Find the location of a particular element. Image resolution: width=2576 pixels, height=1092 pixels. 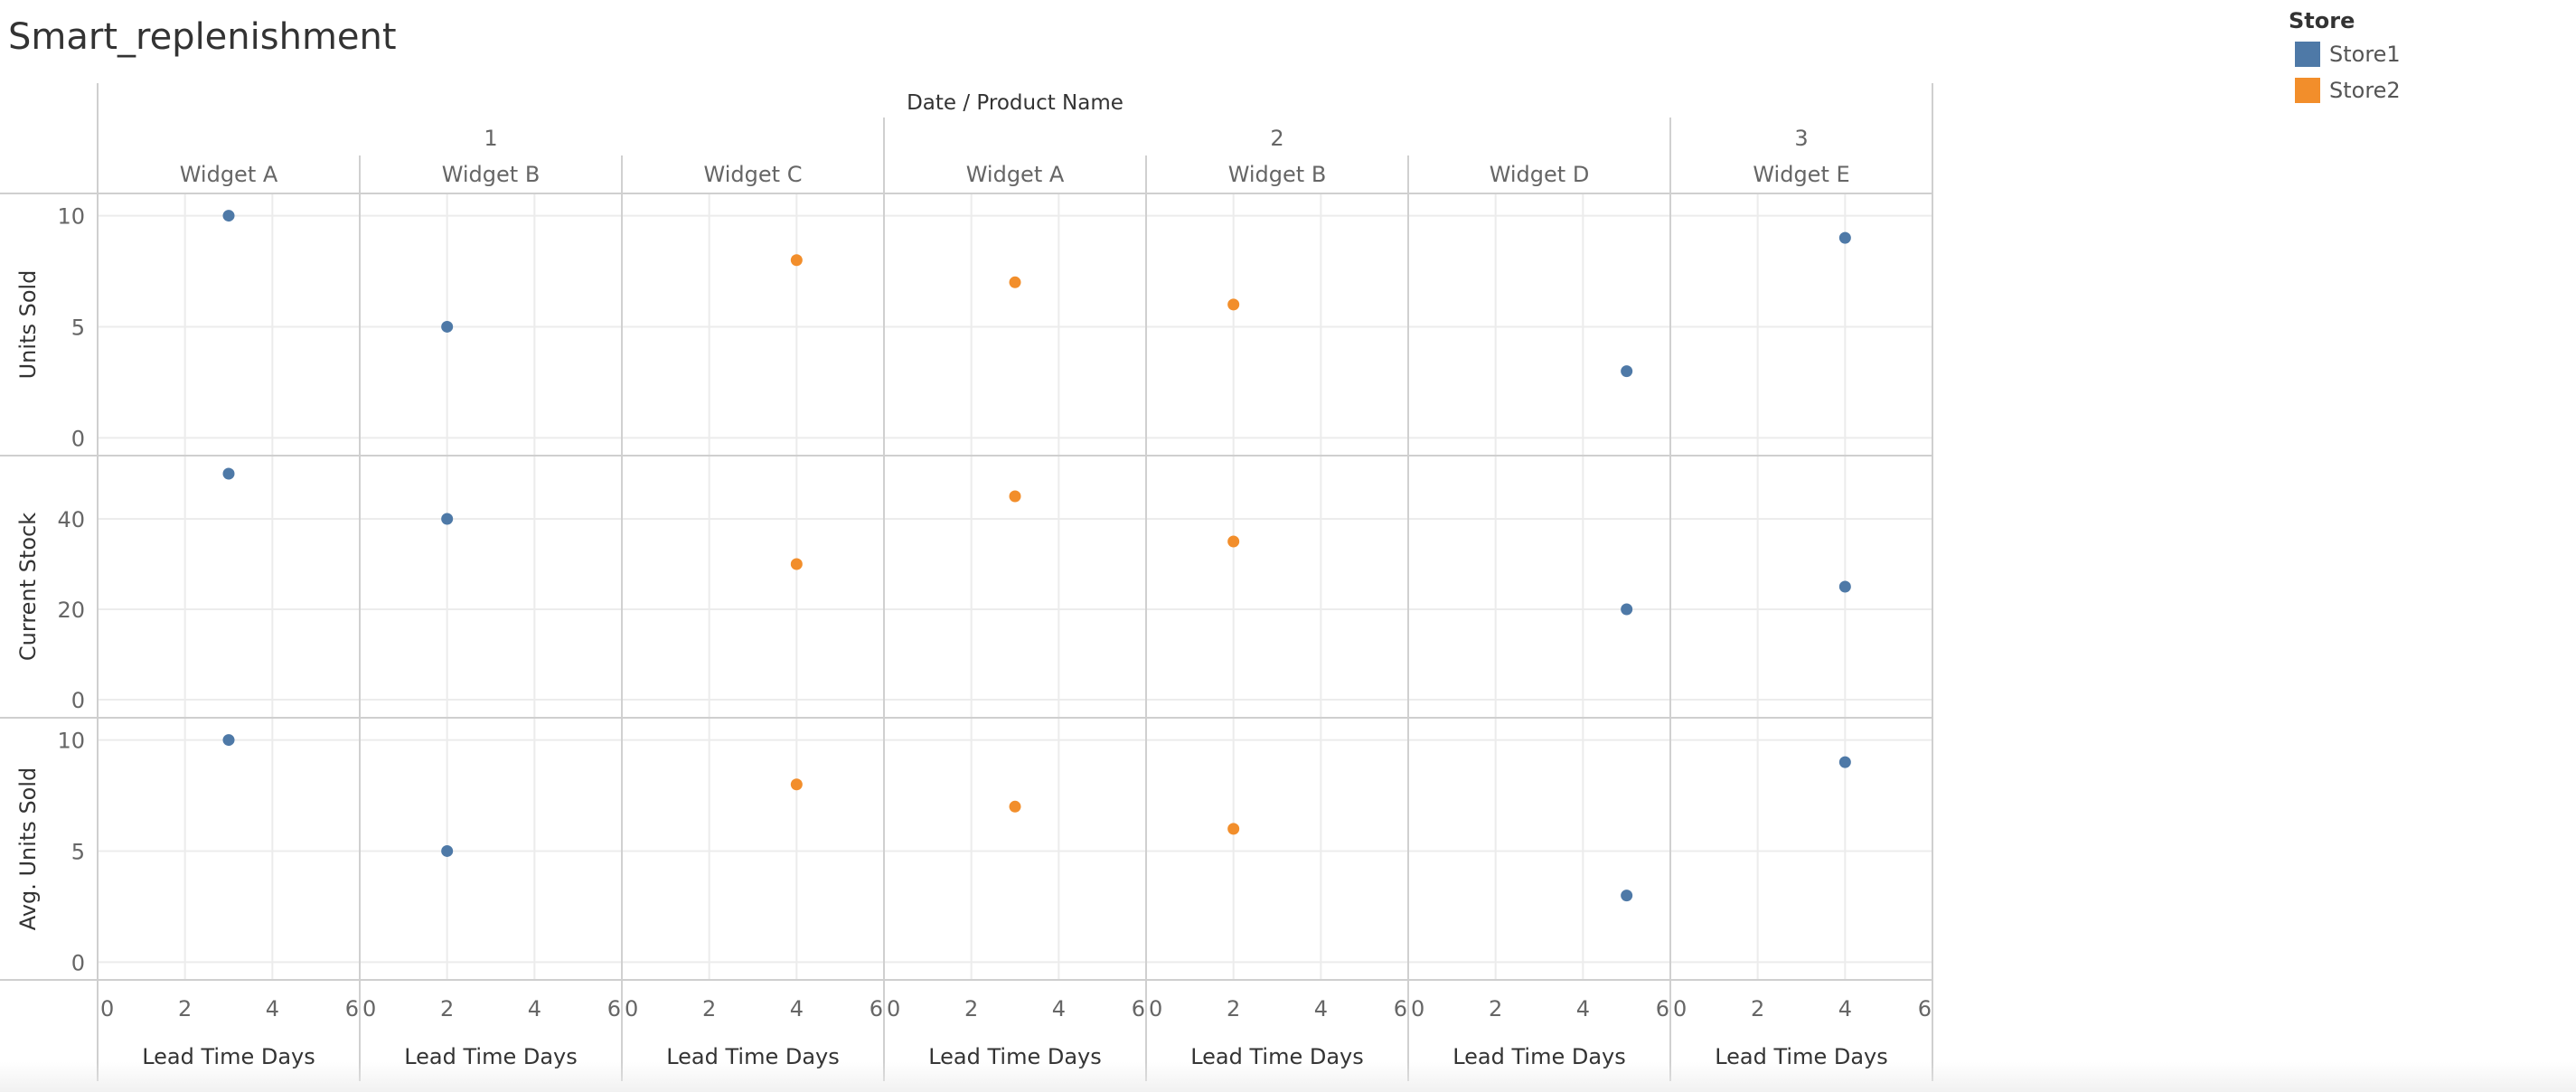

y-tick-label: 40 is located at coordinates (71, 519).